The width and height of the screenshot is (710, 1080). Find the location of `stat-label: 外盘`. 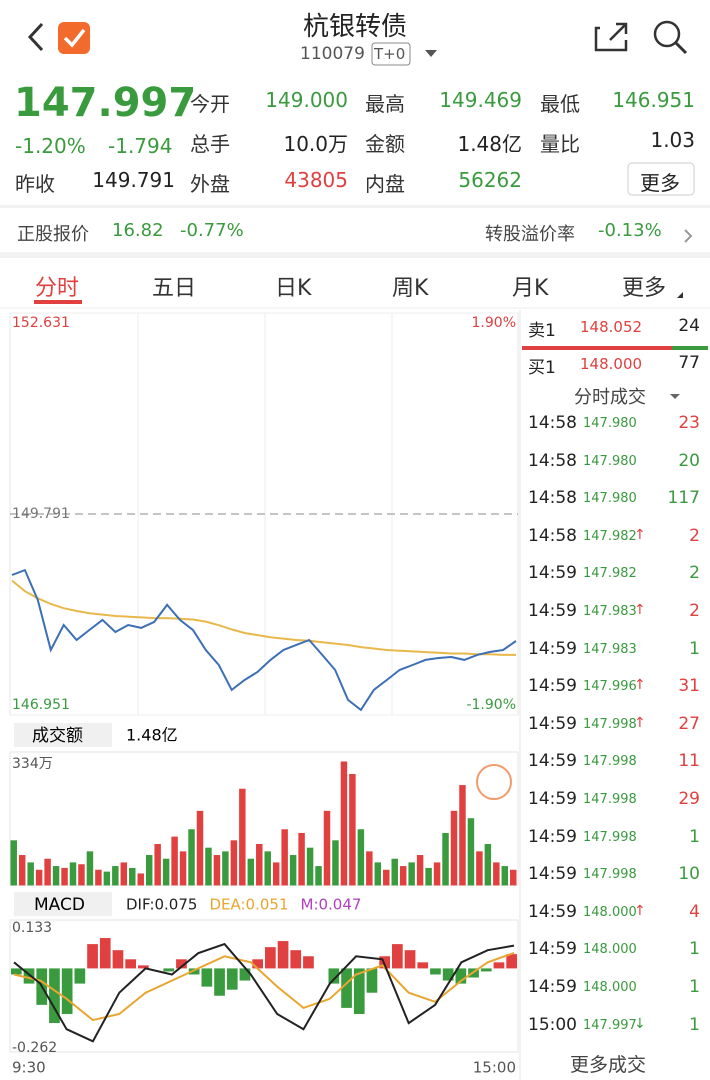

stat-label: 外盘 is located at coordinates (210, 184).